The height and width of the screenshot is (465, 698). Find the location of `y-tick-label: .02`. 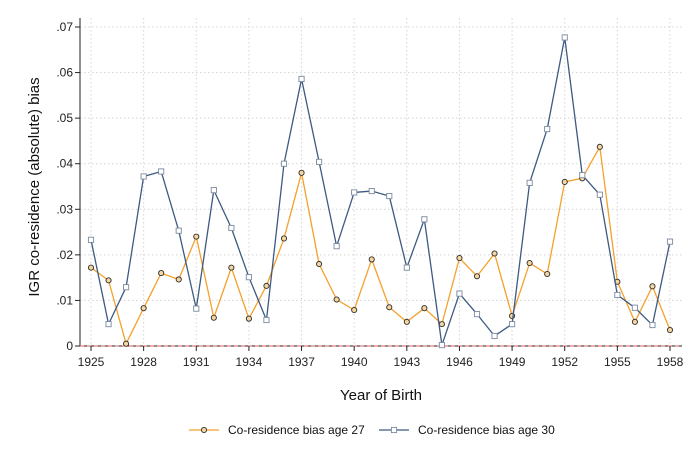

y-tick-label: .02 is located at coordinates (64, 255).